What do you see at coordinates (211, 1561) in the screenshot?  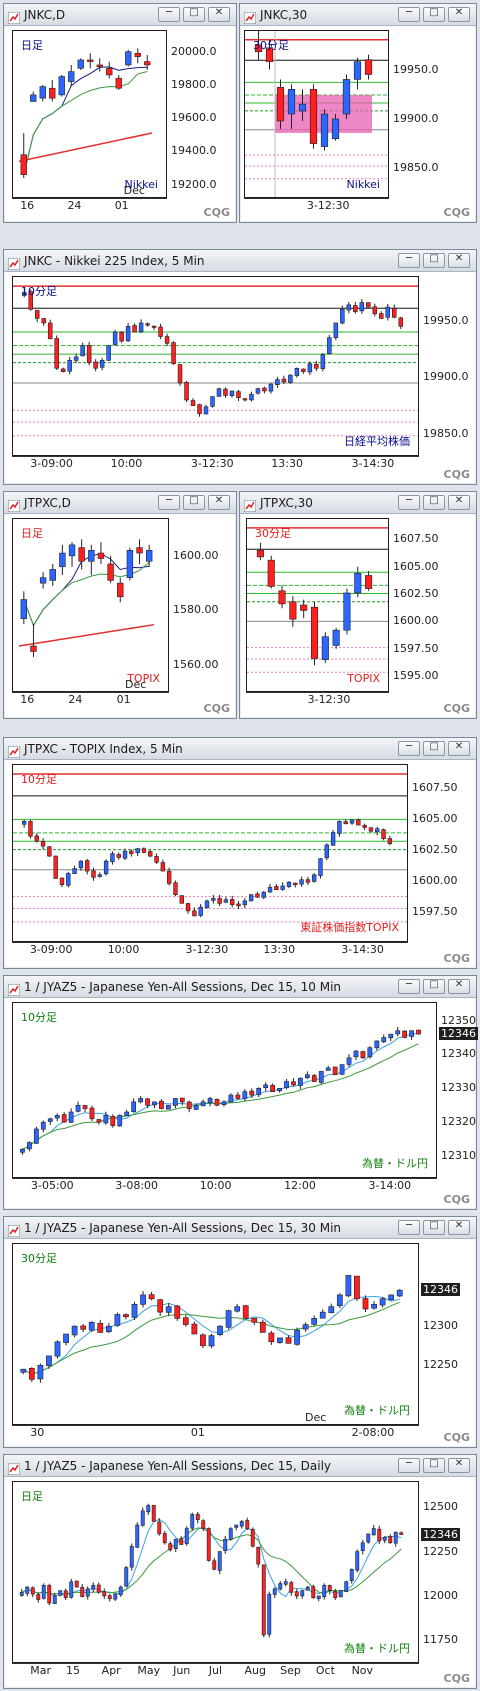 I see `moving-average-long` at bounding box center [211, 1561].